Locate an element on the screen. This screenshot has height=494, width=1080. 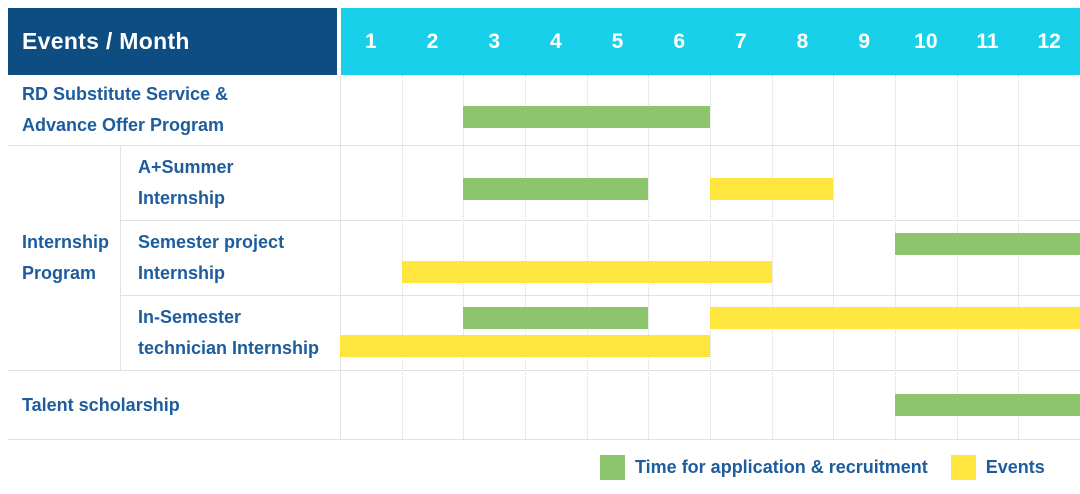
month-header-cell: 2 is located at coordinates (432, 41).